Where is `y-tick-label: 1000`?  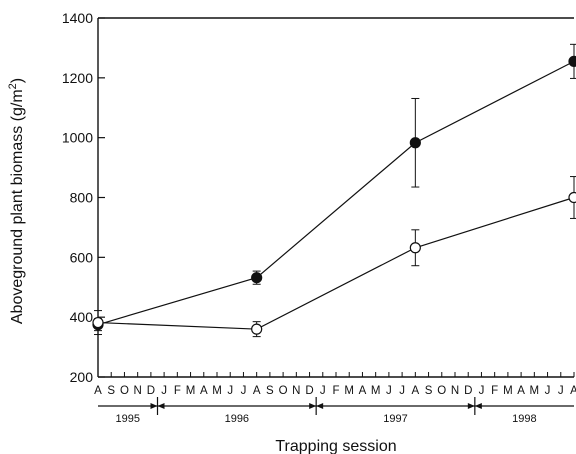
y-tick-label: 1000 is located at coordinates (77, 138).